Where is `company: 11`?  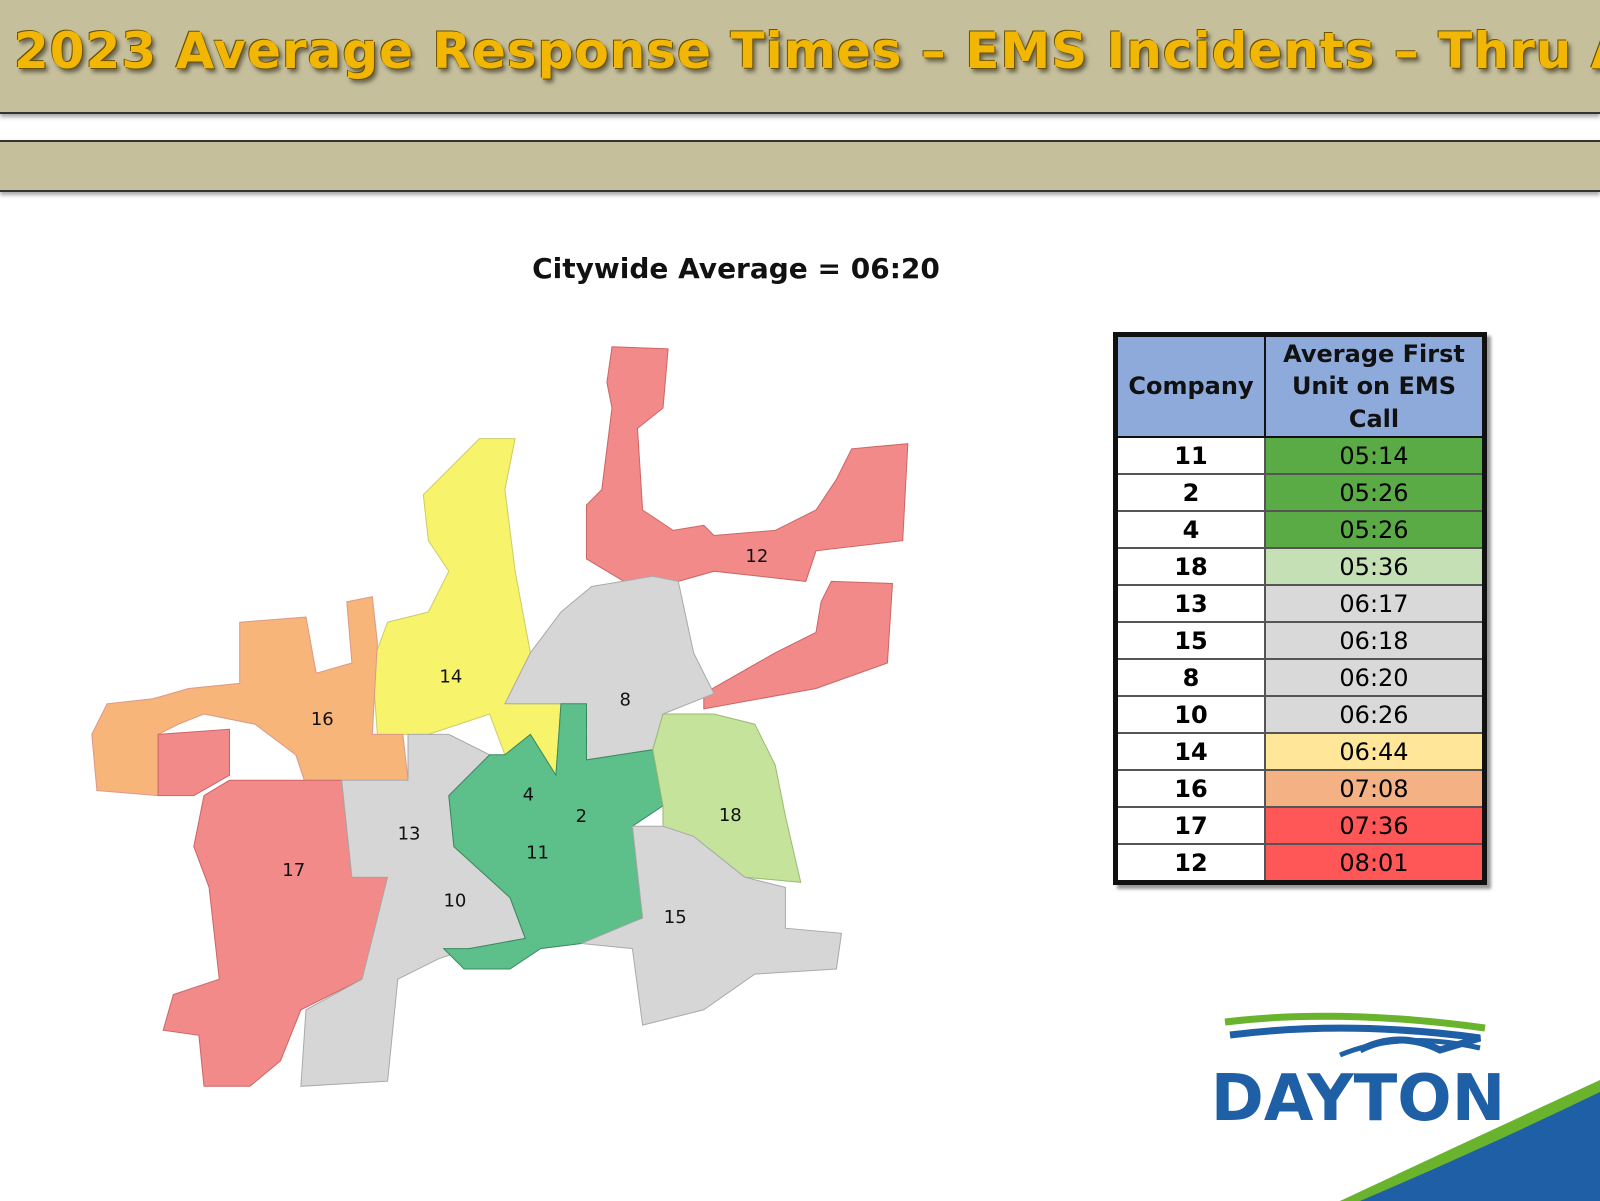 company: 11 is located at coordinates (1190, 456).